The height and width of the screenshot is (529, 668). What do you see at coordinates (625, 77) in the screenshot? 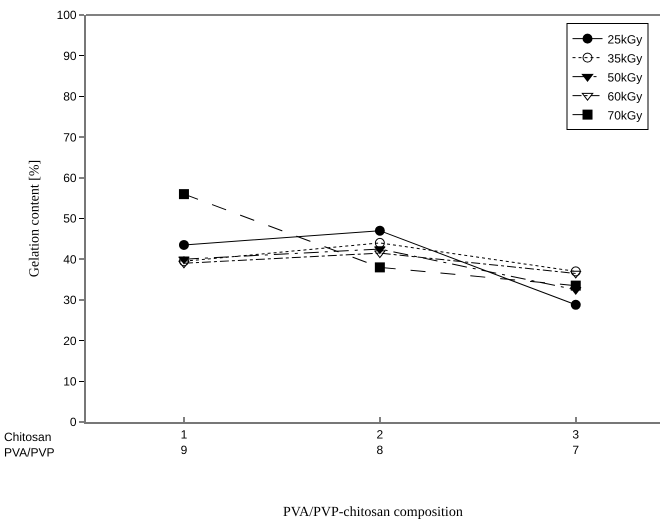
I see `legend-label: 50kGy` at bounding box center [625, 77].